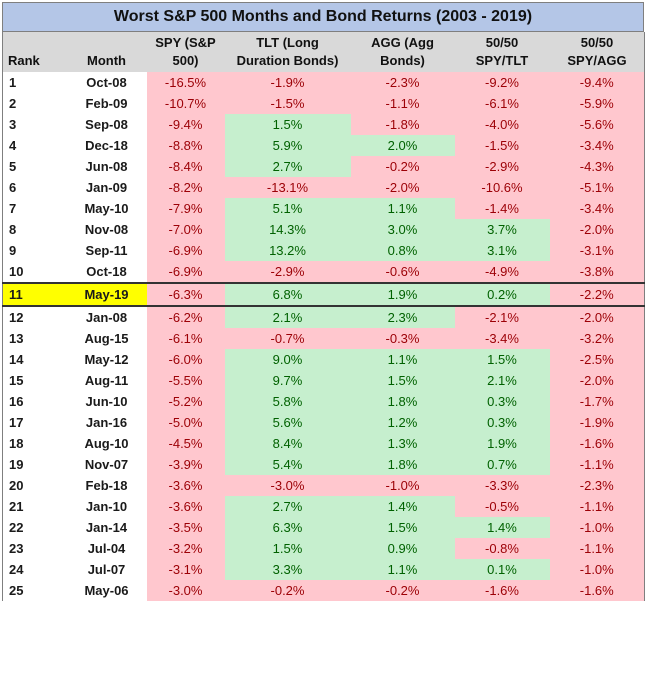  I want to click on table-row: 14 May-12 -6.0% 9.0% 1.1% 1.5% -2.5%, so click(323, 359).